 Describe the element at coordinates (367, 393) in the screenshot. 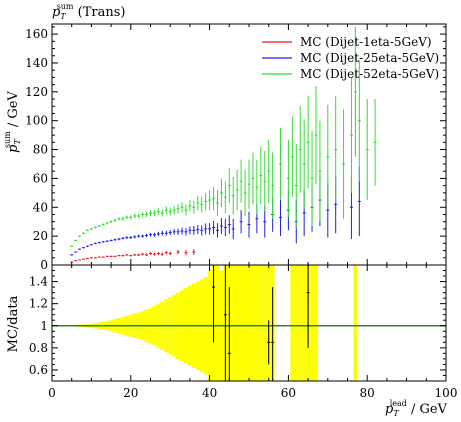

I see `x-tick-label: 80` at that location.